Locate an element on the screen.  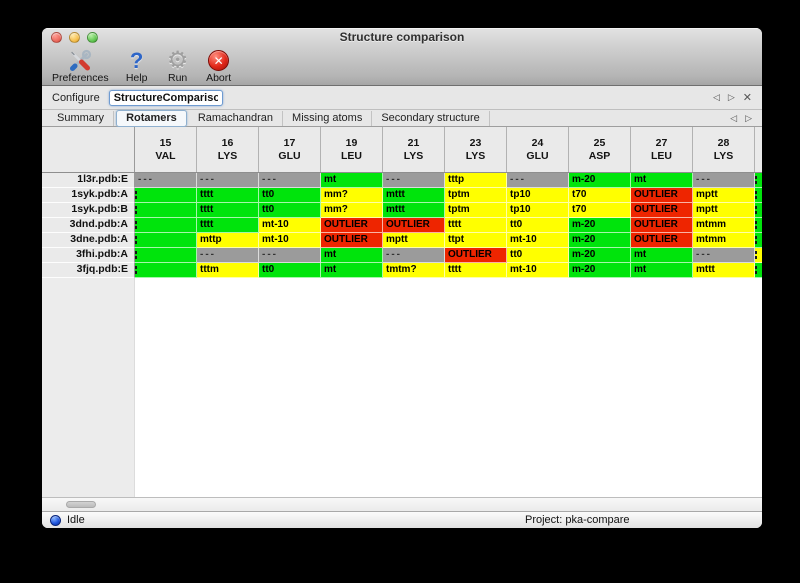
column-header: 16 LYS is located at coordinates (228, 149).